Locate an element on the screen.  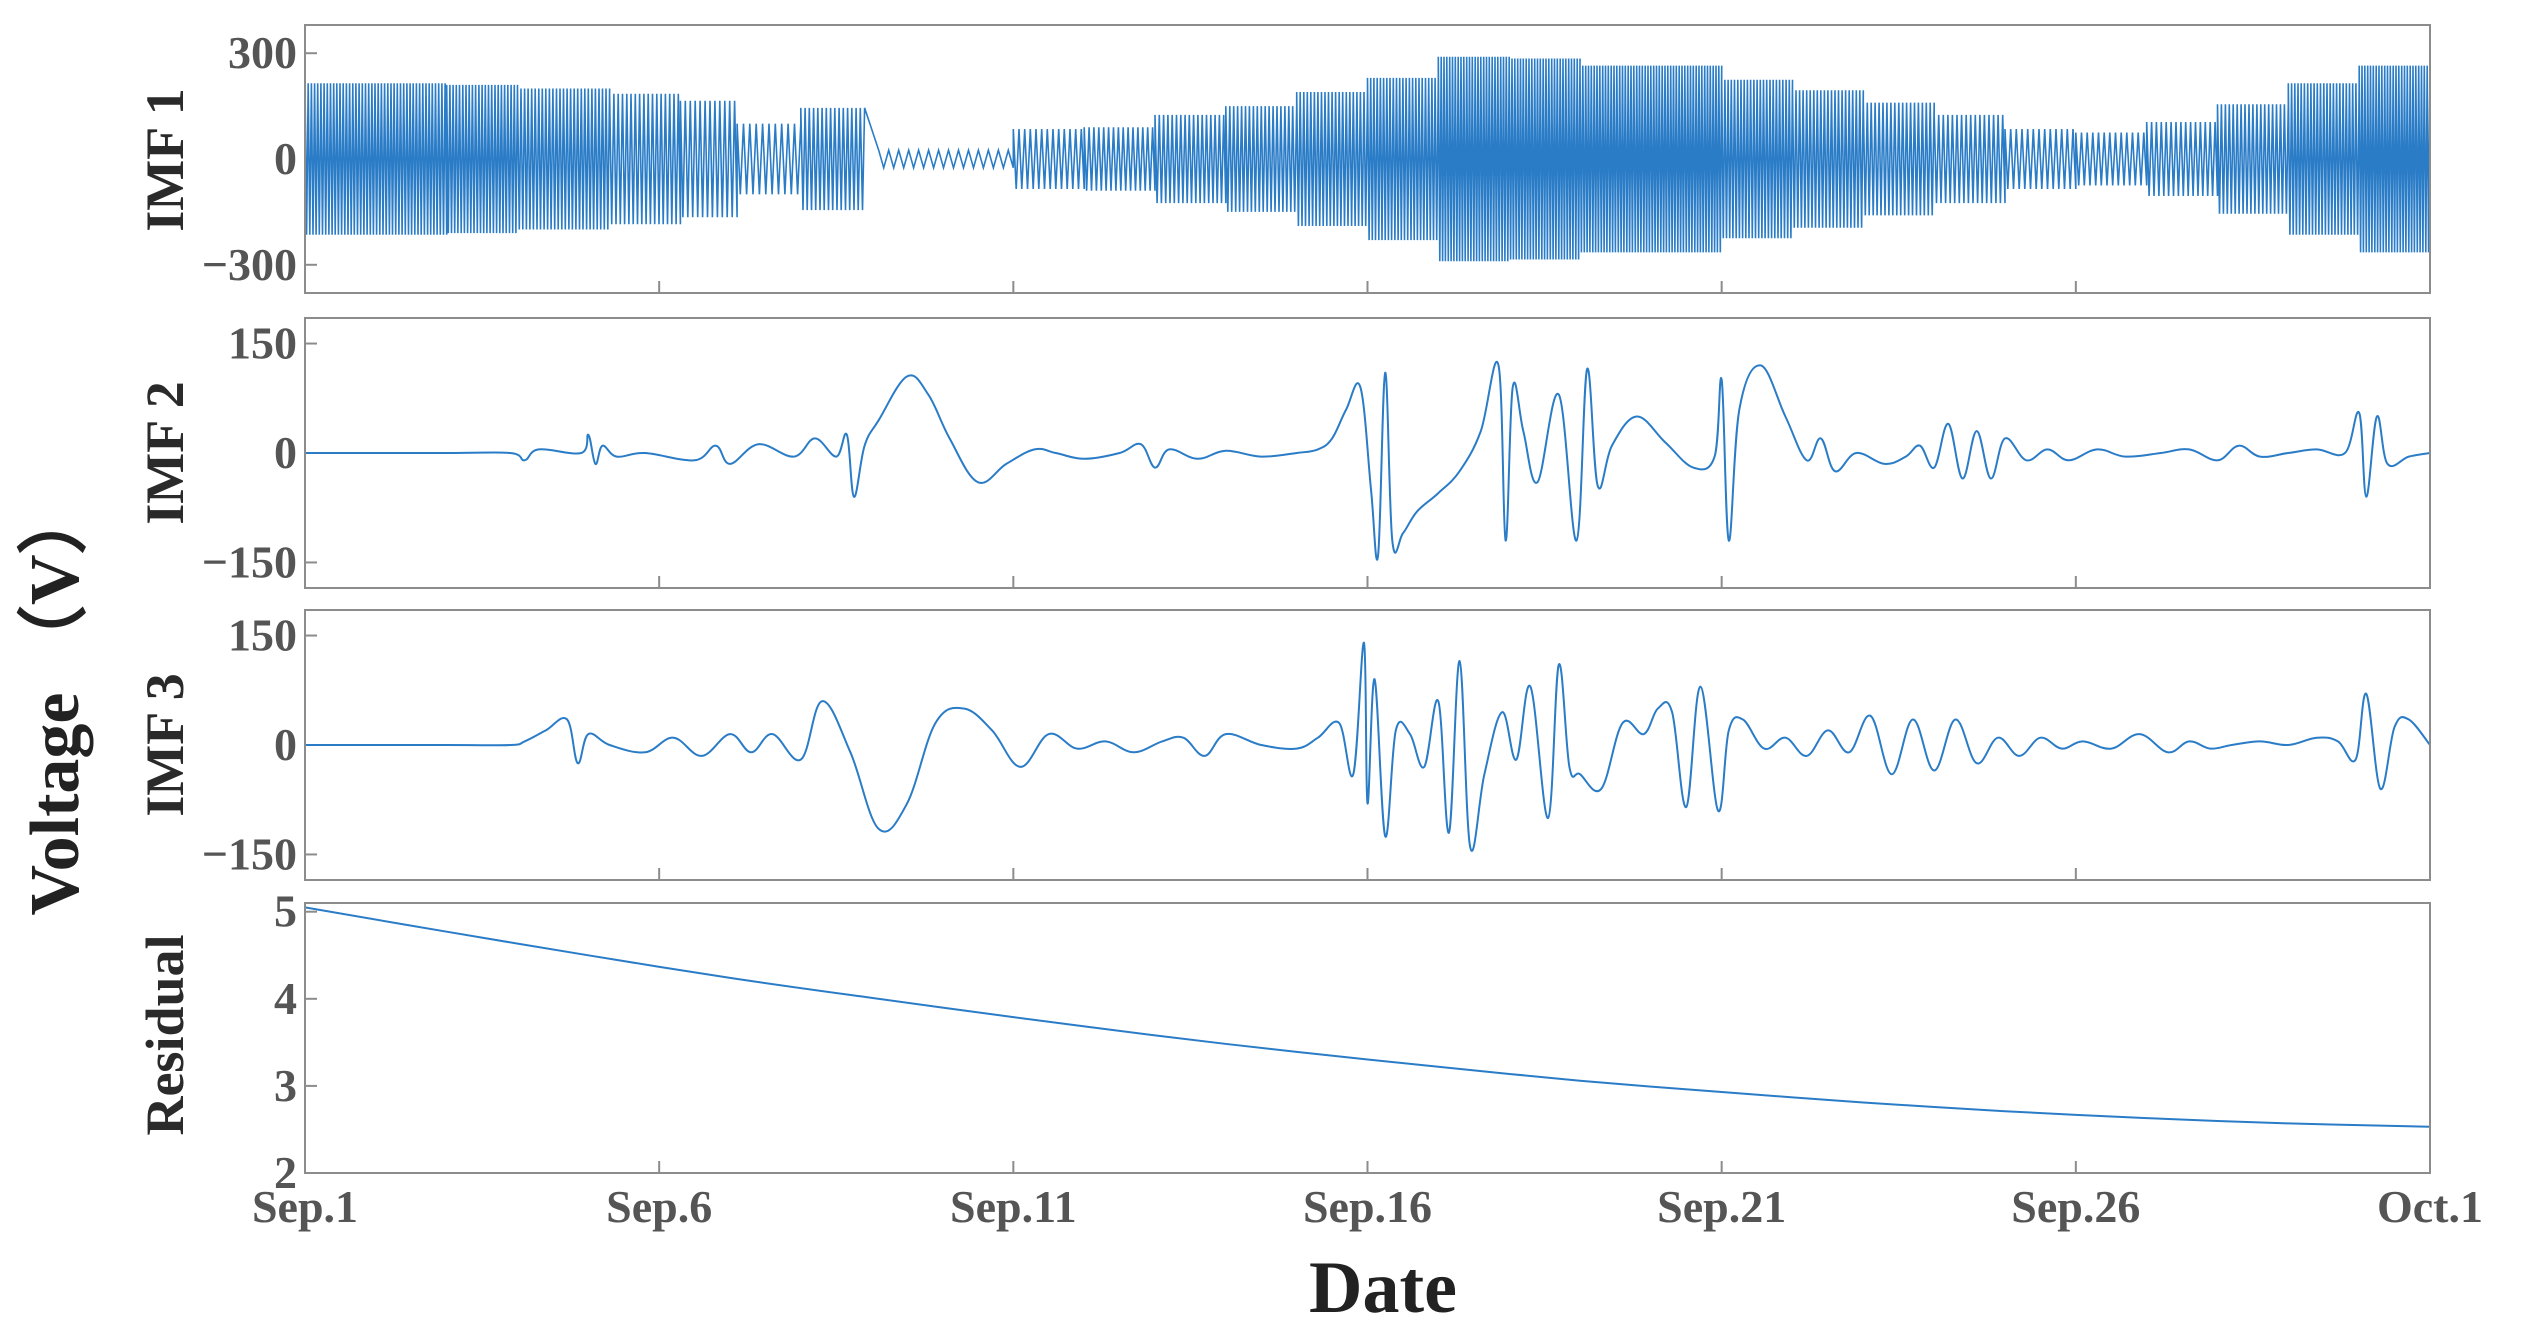
x-tick-label: Sep.26 is located at coordinates (2075, 1206).